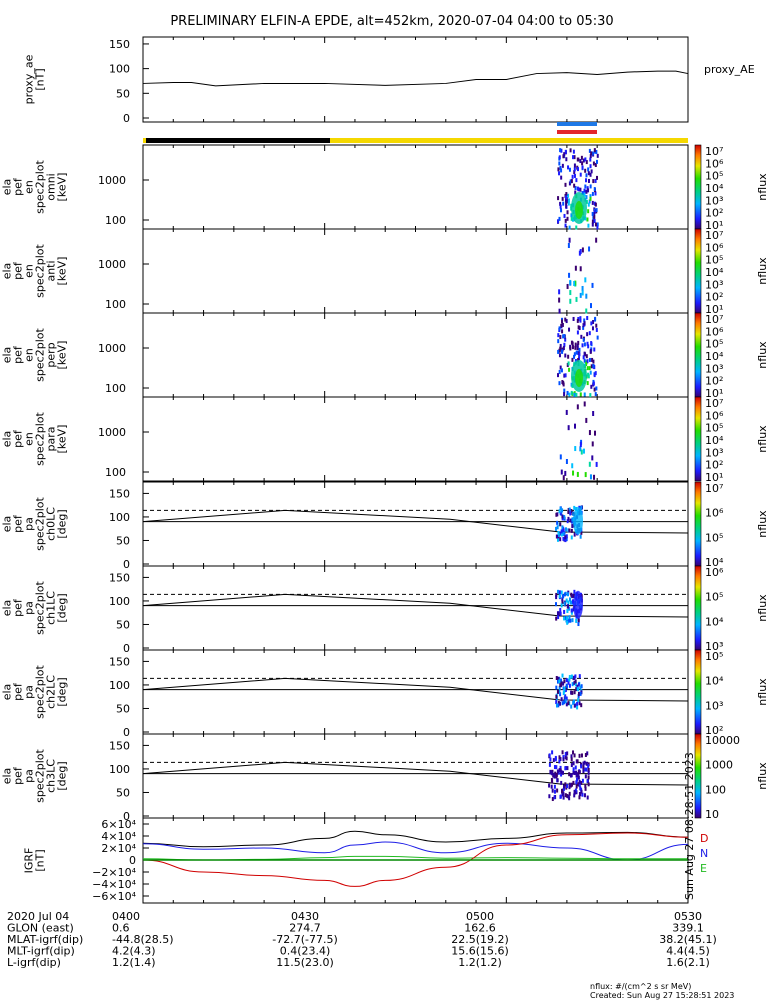 This screenshot has height=1000, width=775. I want to click on colorbar-tick-label: 10⁷, so click(714, 403).